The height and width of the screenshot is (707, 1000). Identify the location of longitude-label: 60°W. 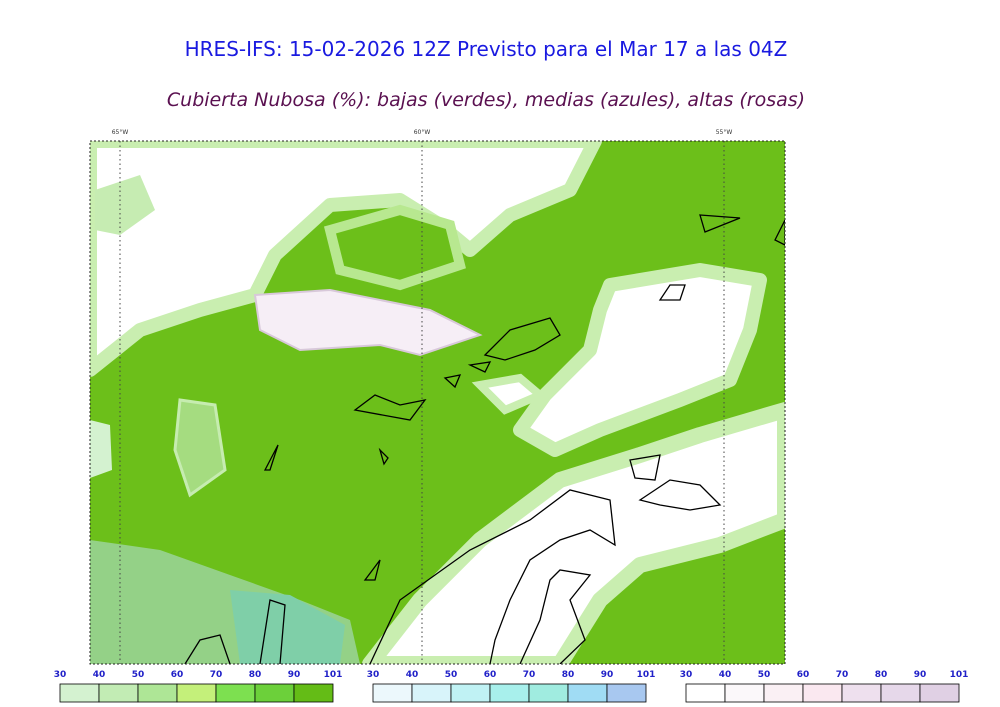
(422, 132).